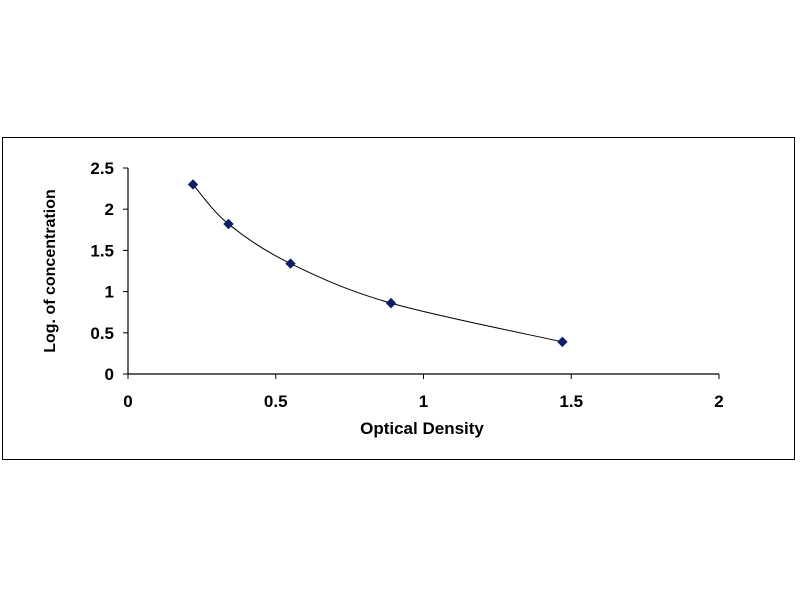 The height and width of the screenshot is (600, 800). I want to click on markers, so click(377, 263).